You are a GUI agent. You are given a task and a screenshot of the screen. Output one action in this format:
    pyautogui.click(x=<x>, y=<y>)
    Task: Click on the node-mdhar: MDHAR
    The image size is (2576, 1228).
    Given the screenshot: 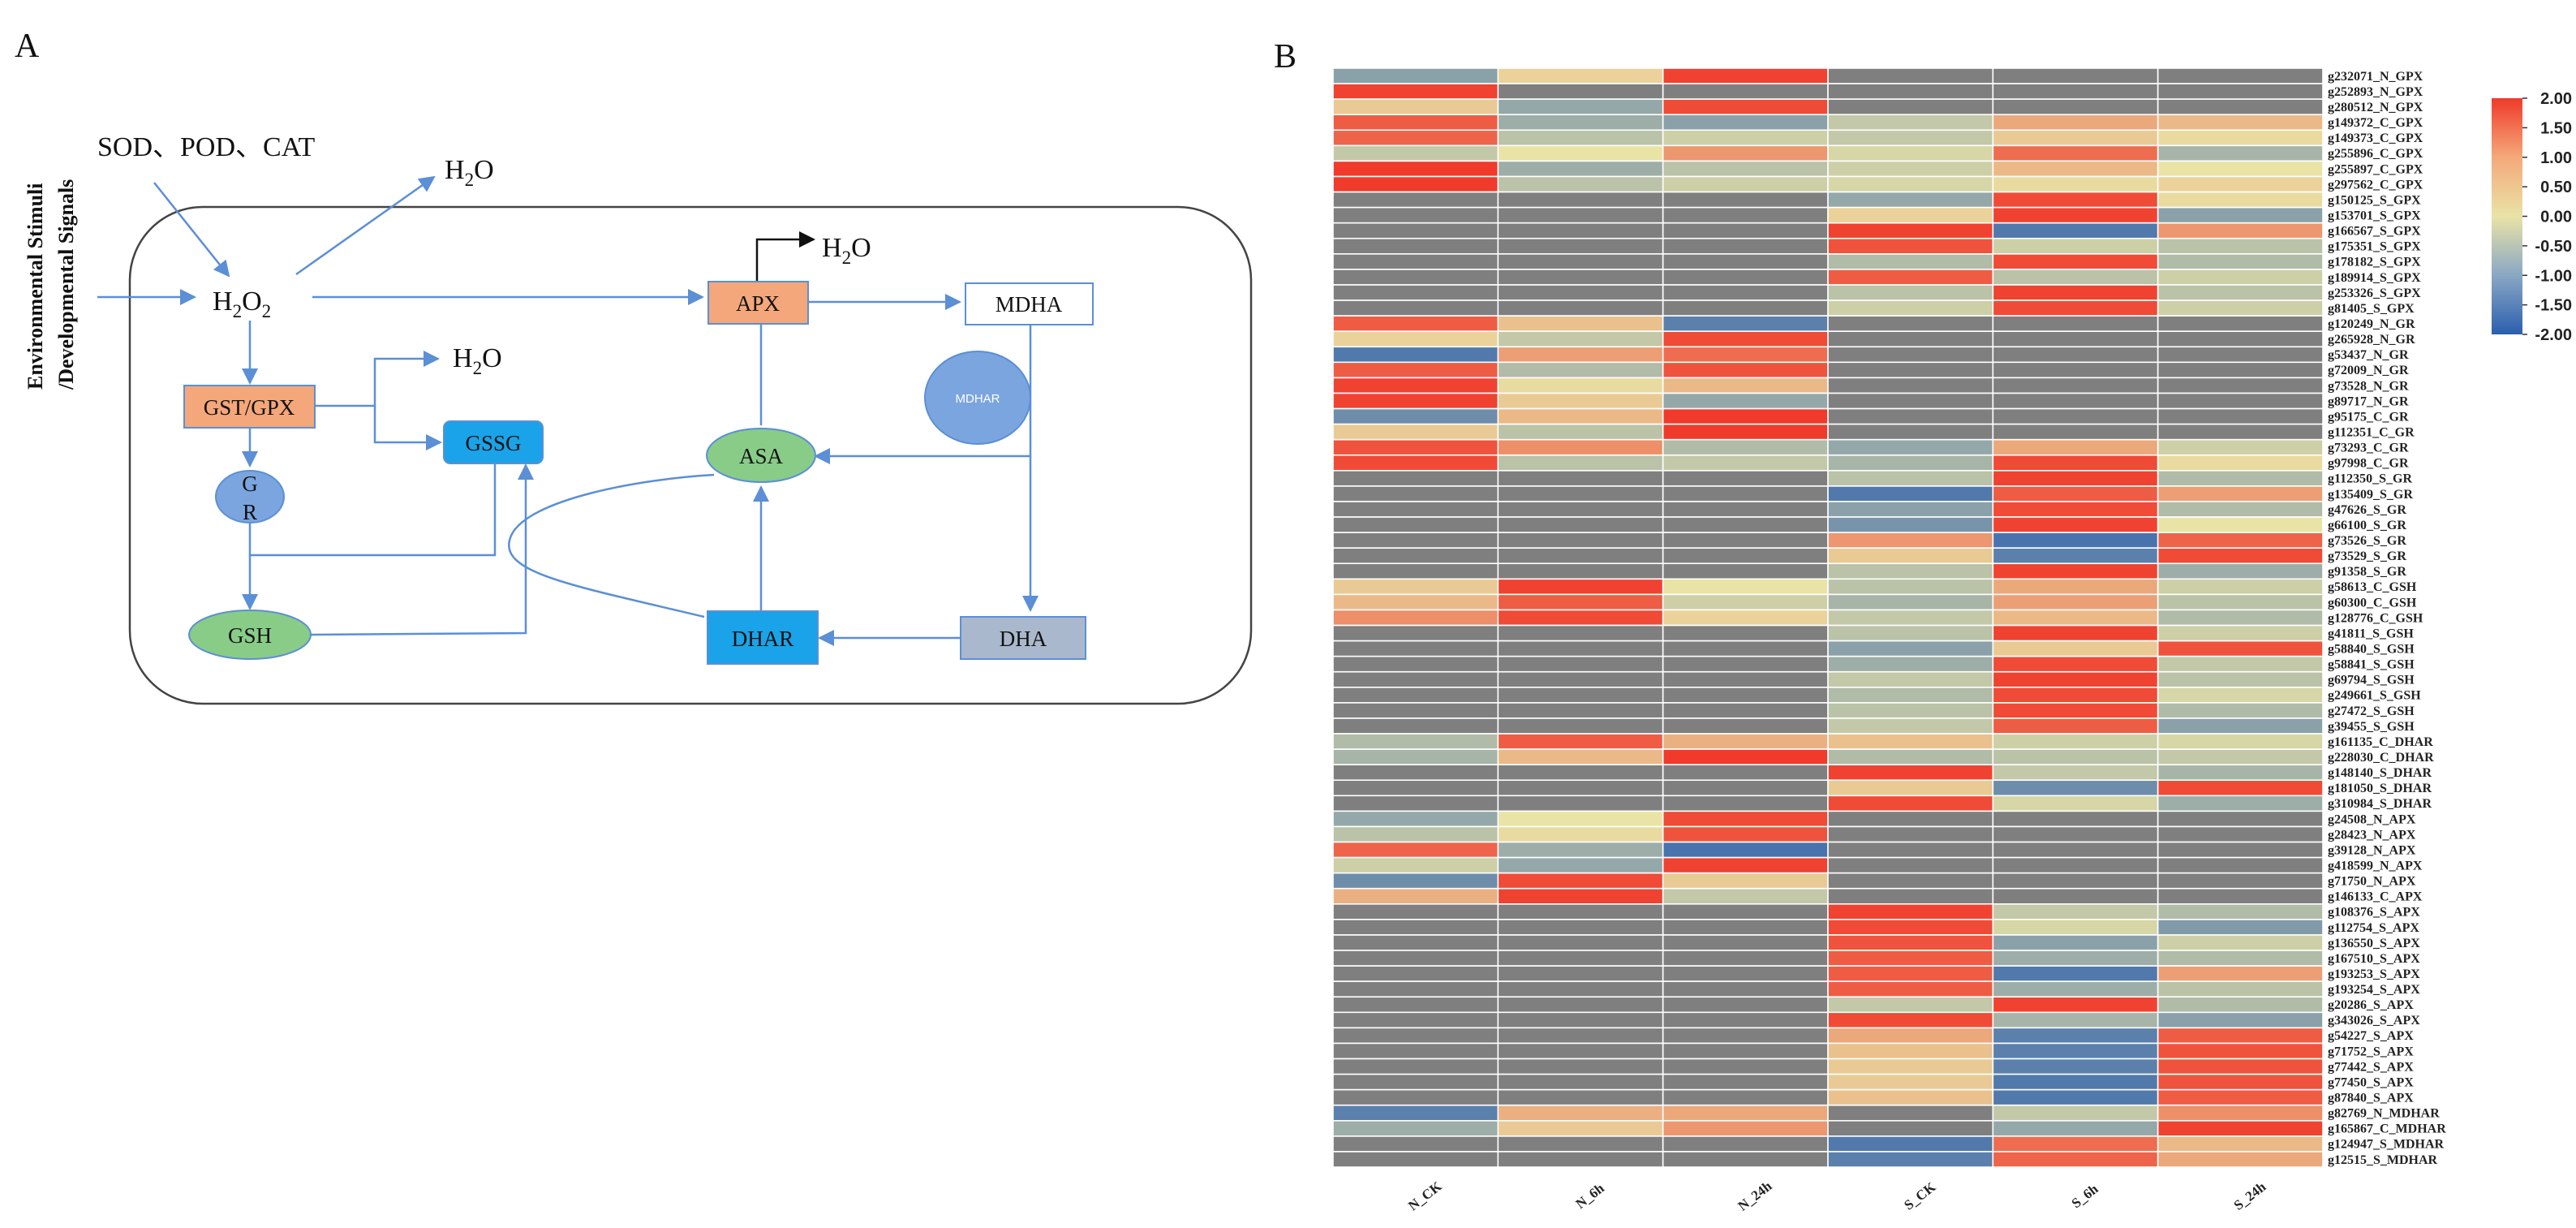 What is the action you would take?
    pyautogui.click(x=977, y=398)
    